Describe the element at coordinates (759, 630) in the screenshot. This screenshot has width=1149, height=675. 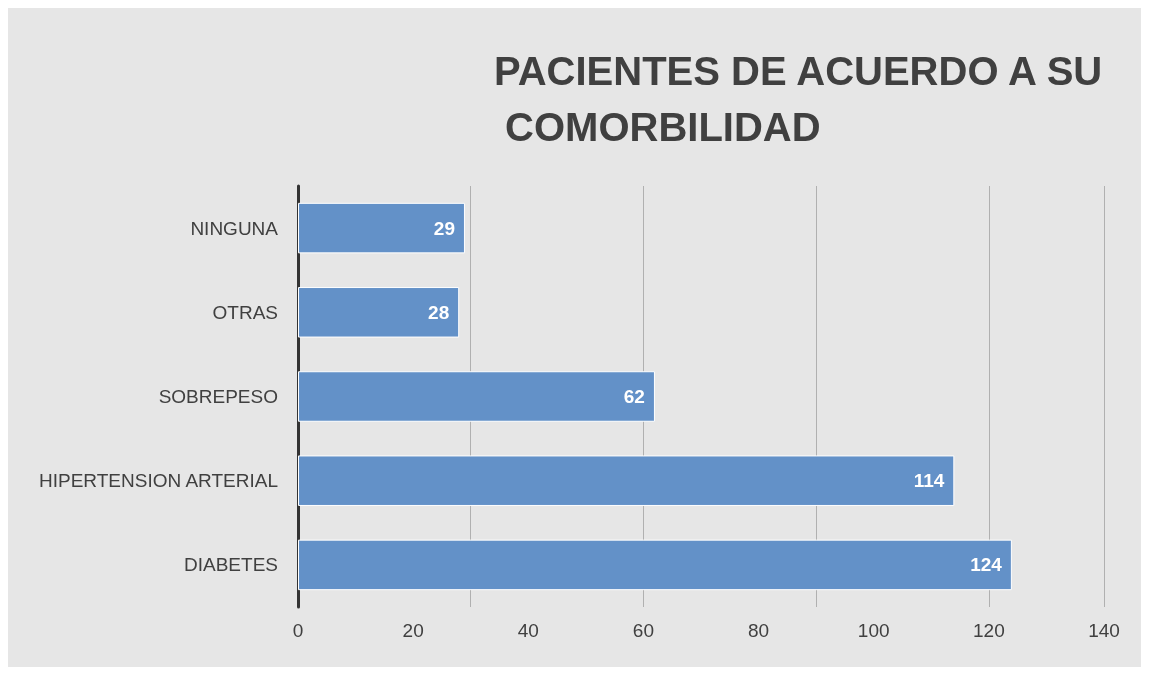
I see `x-tick-label: 80` at that location.